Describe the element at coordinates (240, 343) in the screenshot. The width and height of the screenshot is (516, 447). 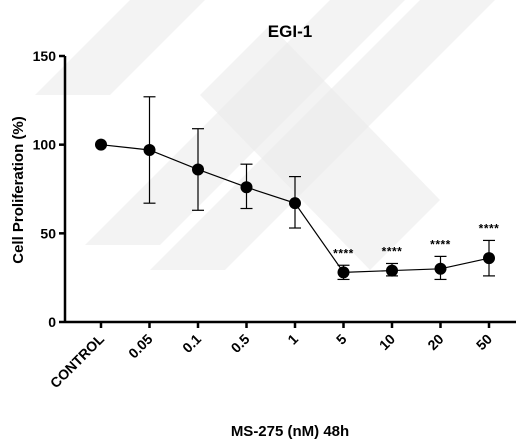
I see `x-tick-label: 0.5` at that location.